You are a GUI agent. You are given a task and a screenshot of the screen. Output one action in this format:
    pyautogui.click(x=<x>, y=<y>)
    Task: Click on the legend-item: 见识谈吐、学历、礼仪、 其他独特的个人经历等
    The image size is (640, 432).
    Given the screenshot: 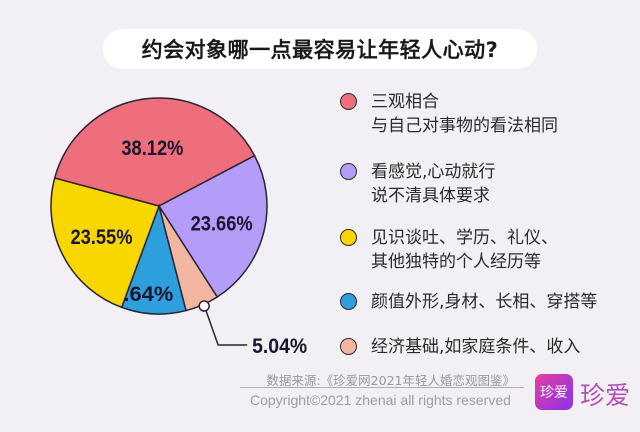 What is the action you would take?
    pyautogui.click(x=490, y=250)
    